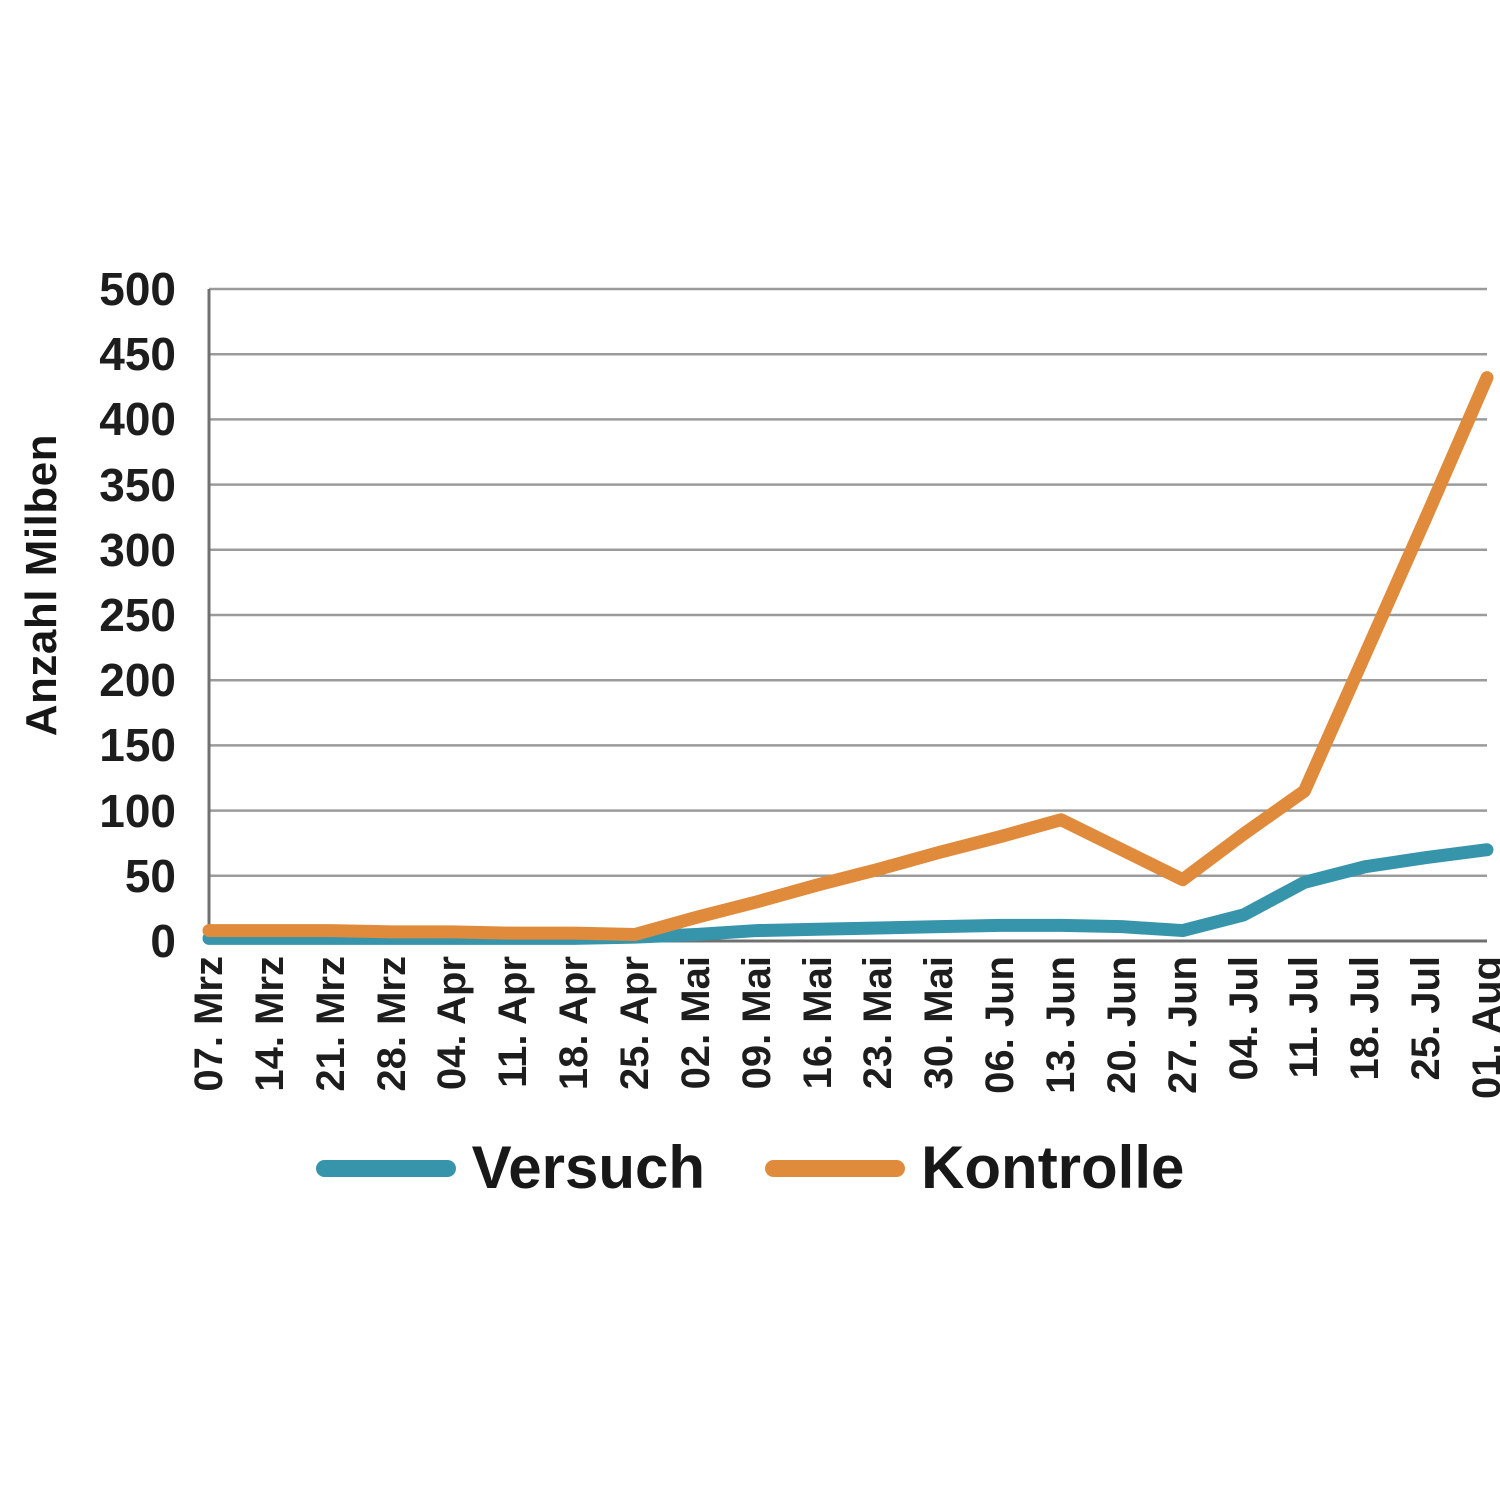 The width and height of the screenshot is (1500, 1500). I want to click on x-tick-label-16: 20. Jun, so click(1121, 1025).